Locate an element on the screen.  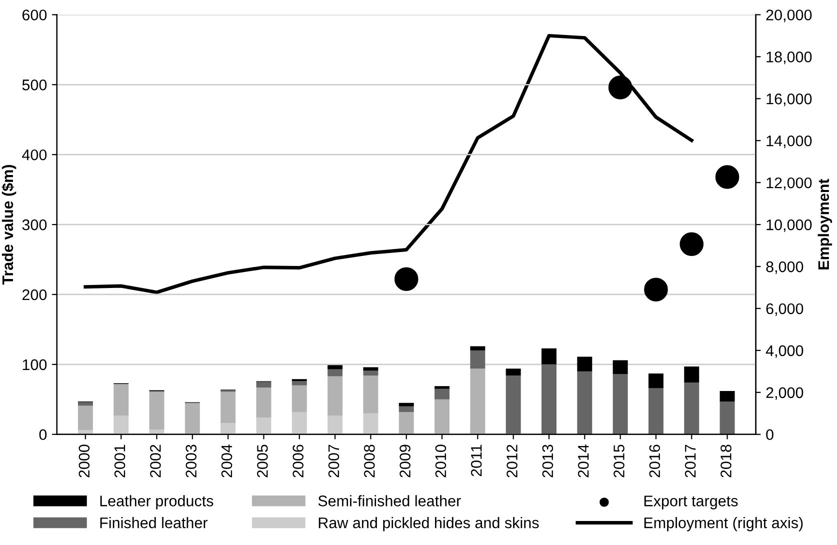
legend-label: Raw and pickled hides and skins is located at coordinates (428, 524).